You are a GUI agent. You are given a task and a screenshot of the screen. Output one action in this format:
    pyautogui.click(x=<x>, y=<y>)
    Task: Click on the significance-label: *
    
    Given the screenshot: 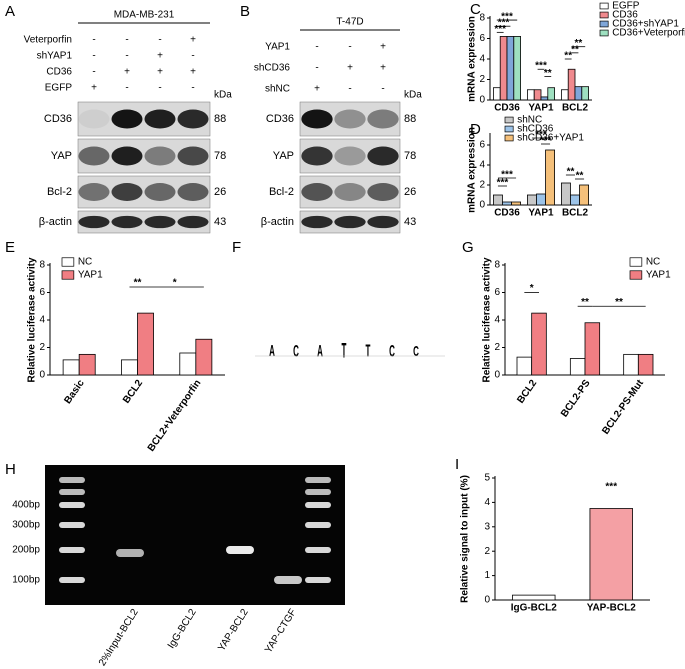 What is the action you would take?
    pyautogui.click(x=532, y=288)
    